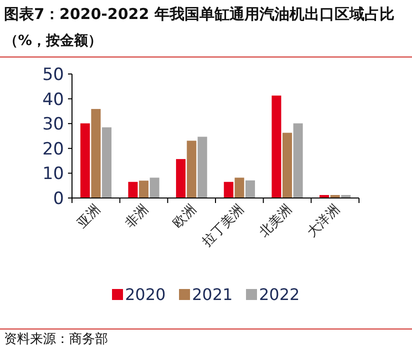 This screenshot has width=412, height=346. I want to click on y-tick-label: 10, so click(53, 174).